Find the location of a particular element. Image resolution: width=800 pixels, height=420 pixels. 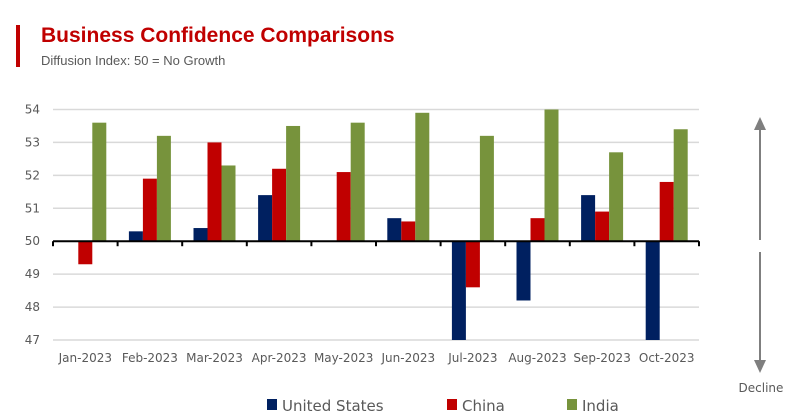

legend-label: China is located at coordinates (483, 406).